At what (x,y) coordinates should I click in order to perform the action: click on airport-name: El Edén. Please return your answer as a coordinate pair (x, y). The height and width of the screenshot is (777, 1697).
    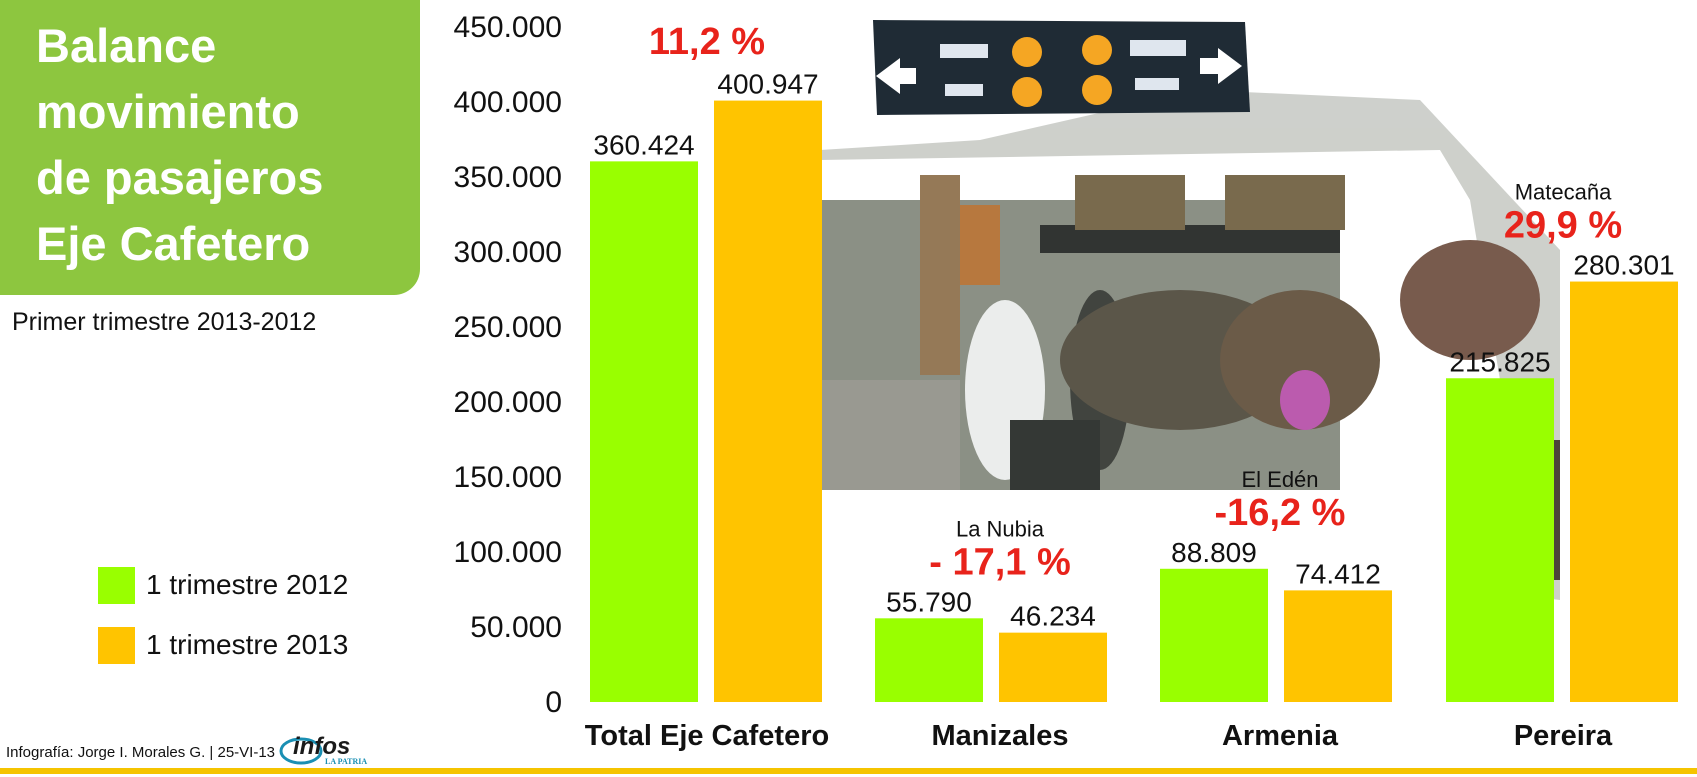
    Looking at the image, I should click on (1279, 479).